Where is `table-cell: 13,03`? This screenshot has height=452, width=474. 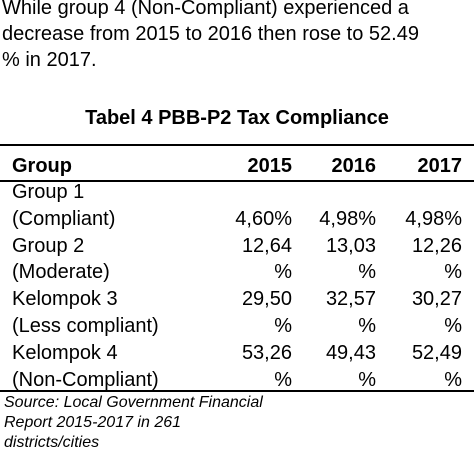
table-cell: 13,03 is located at coordinates (350, 245).